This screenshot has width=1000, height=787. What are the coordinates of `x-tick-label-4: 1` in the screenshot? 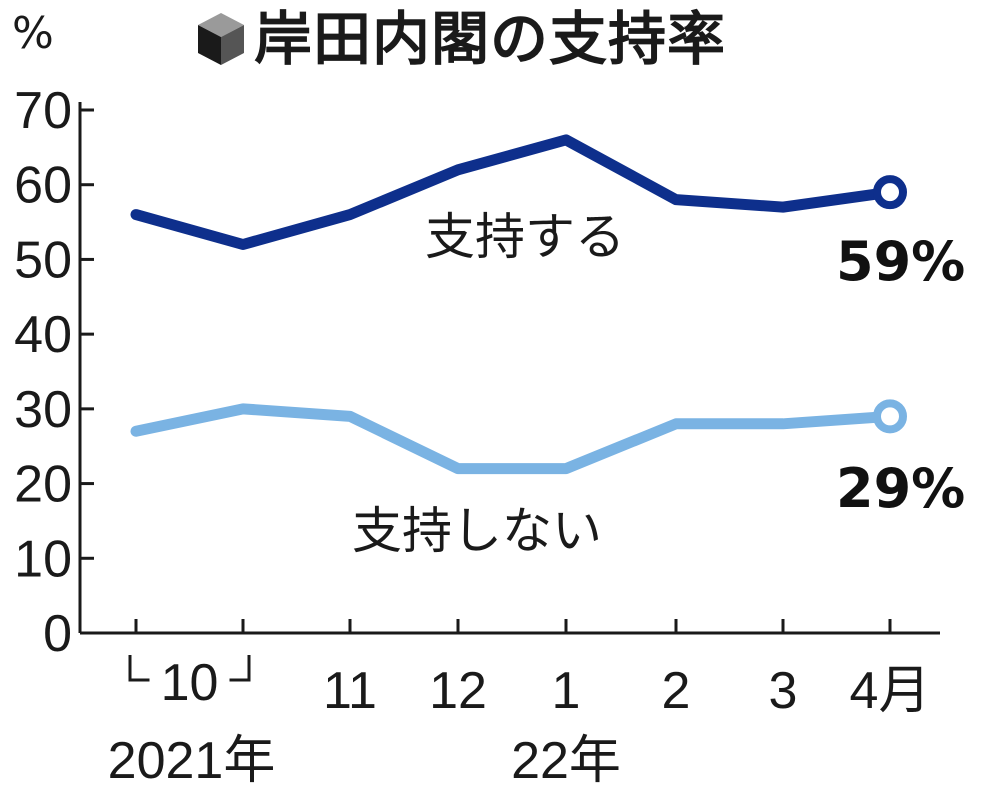 It's located at (566, 691).